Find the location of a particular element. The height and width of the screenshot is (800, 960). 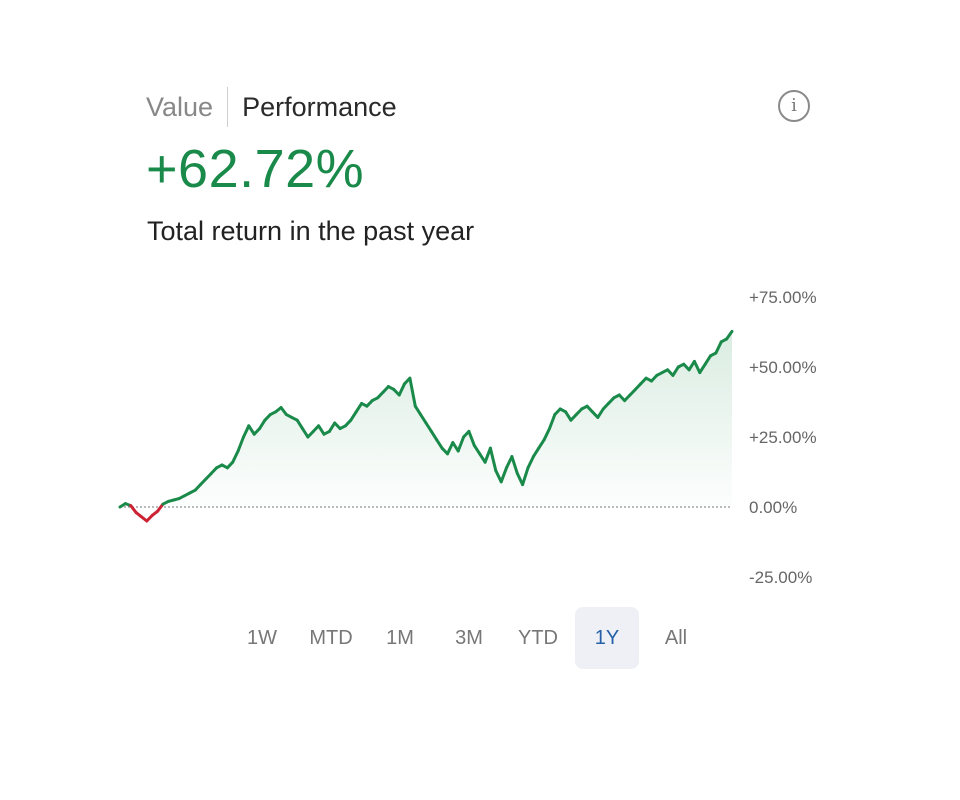

y-tick-label: -25.00% is located at coordinates (780, 577).